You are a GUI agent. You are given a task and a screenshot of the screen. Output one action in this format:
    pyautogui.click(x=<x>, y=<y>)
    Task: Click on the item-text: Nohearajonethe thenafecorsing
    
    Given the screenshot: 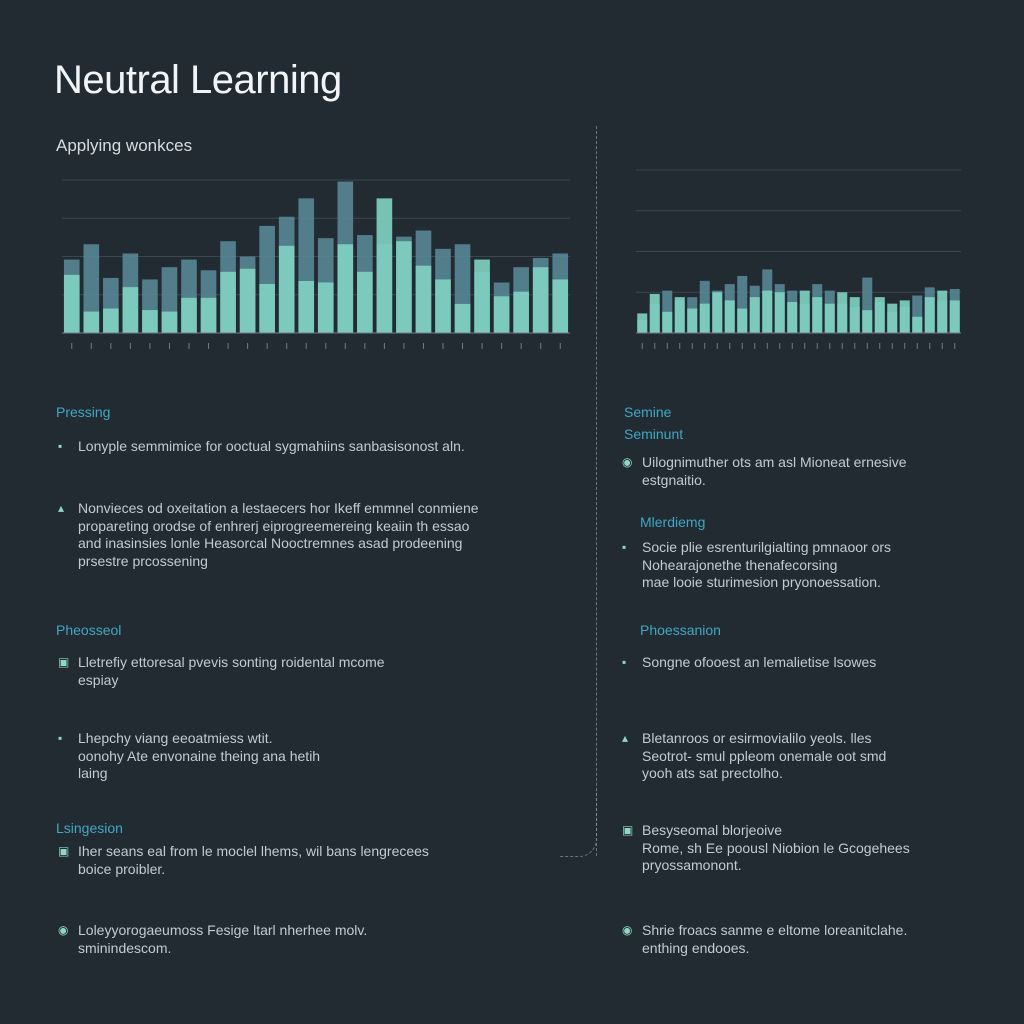 What is the action you would take?
    pyautogui.click(x=740, y=564)
    